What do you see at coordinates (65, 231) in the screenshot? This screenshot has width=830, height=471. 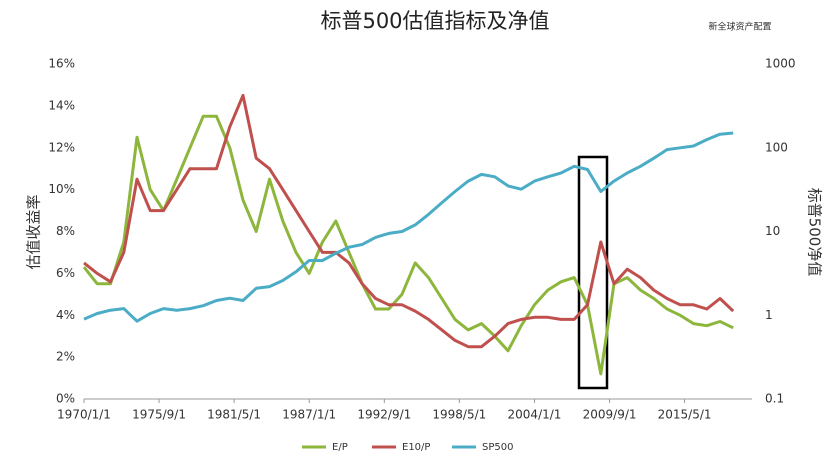 I see `y-tick-label: 8%` at bounding box center [65, 231].